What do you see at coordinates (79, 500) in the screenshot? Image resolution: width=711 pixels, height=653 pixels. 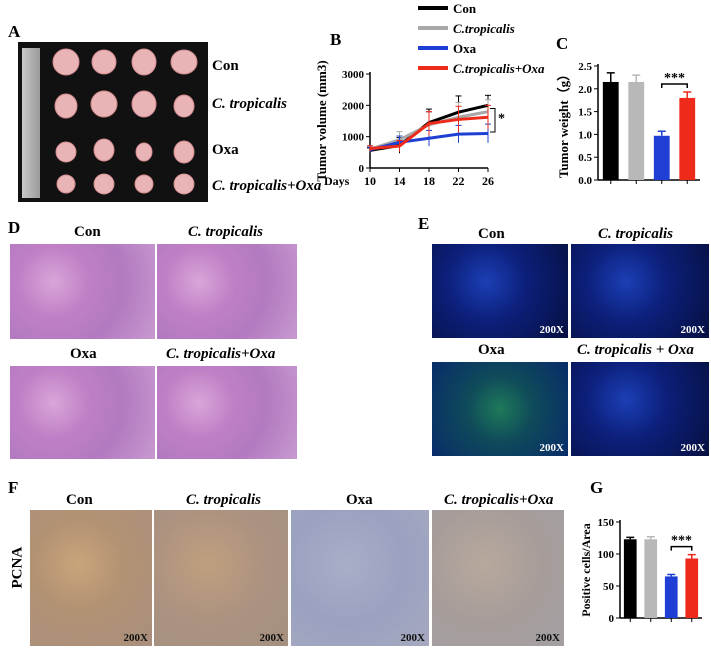 I see `panel-f-label-con: Con` at bounding box center [79, 500].